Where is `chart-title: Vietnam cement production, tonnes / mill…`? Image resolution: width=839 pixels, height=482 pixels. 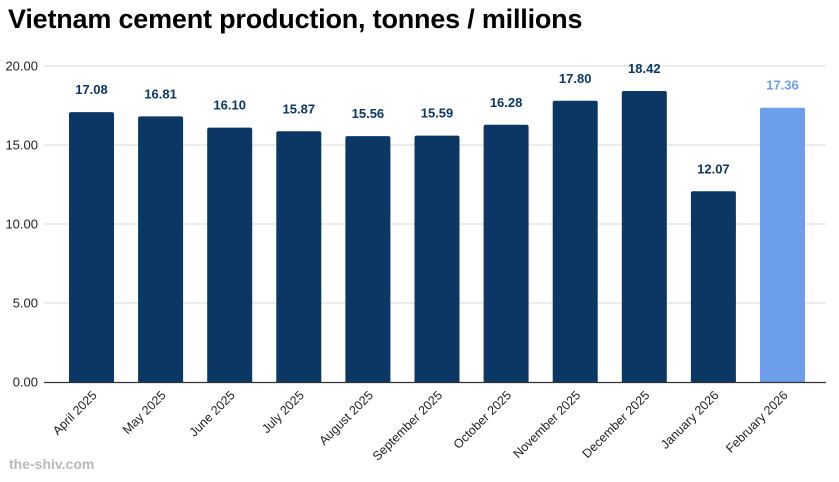
chart-title: Vietnam cement production, tonnes / mill… is located at coordinates (295, 19).